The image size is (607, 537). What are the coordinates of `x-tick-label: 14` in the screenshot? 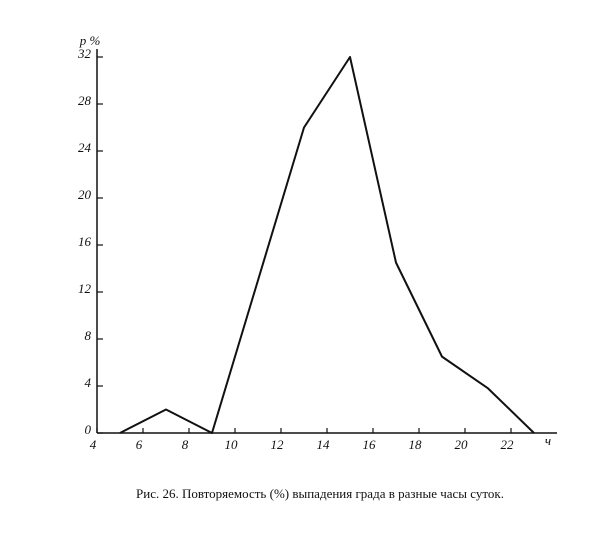 It's located at (324, 444).